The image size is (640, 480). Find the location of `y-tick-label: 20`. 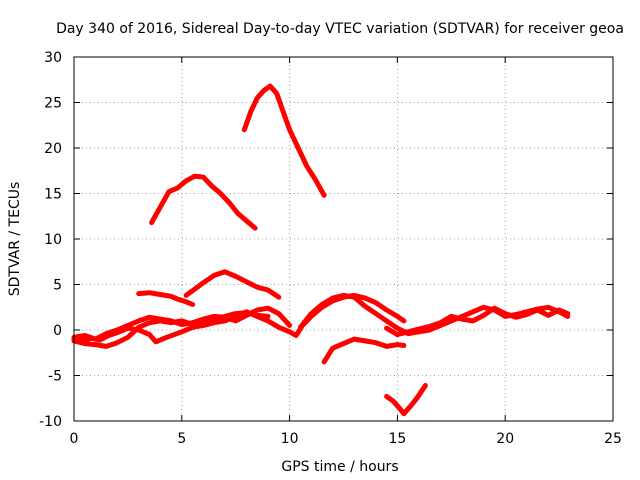

y-tick-label: 20 is located at coordinates (53, 149).